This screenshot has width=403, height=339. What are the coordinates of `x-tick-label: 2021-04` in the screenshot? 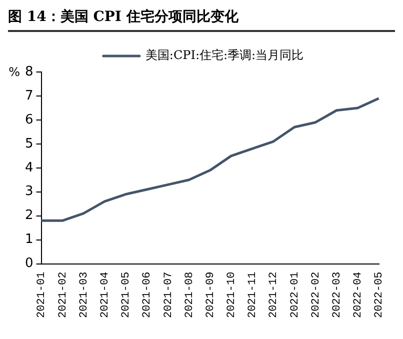 It's located at (105, 294).